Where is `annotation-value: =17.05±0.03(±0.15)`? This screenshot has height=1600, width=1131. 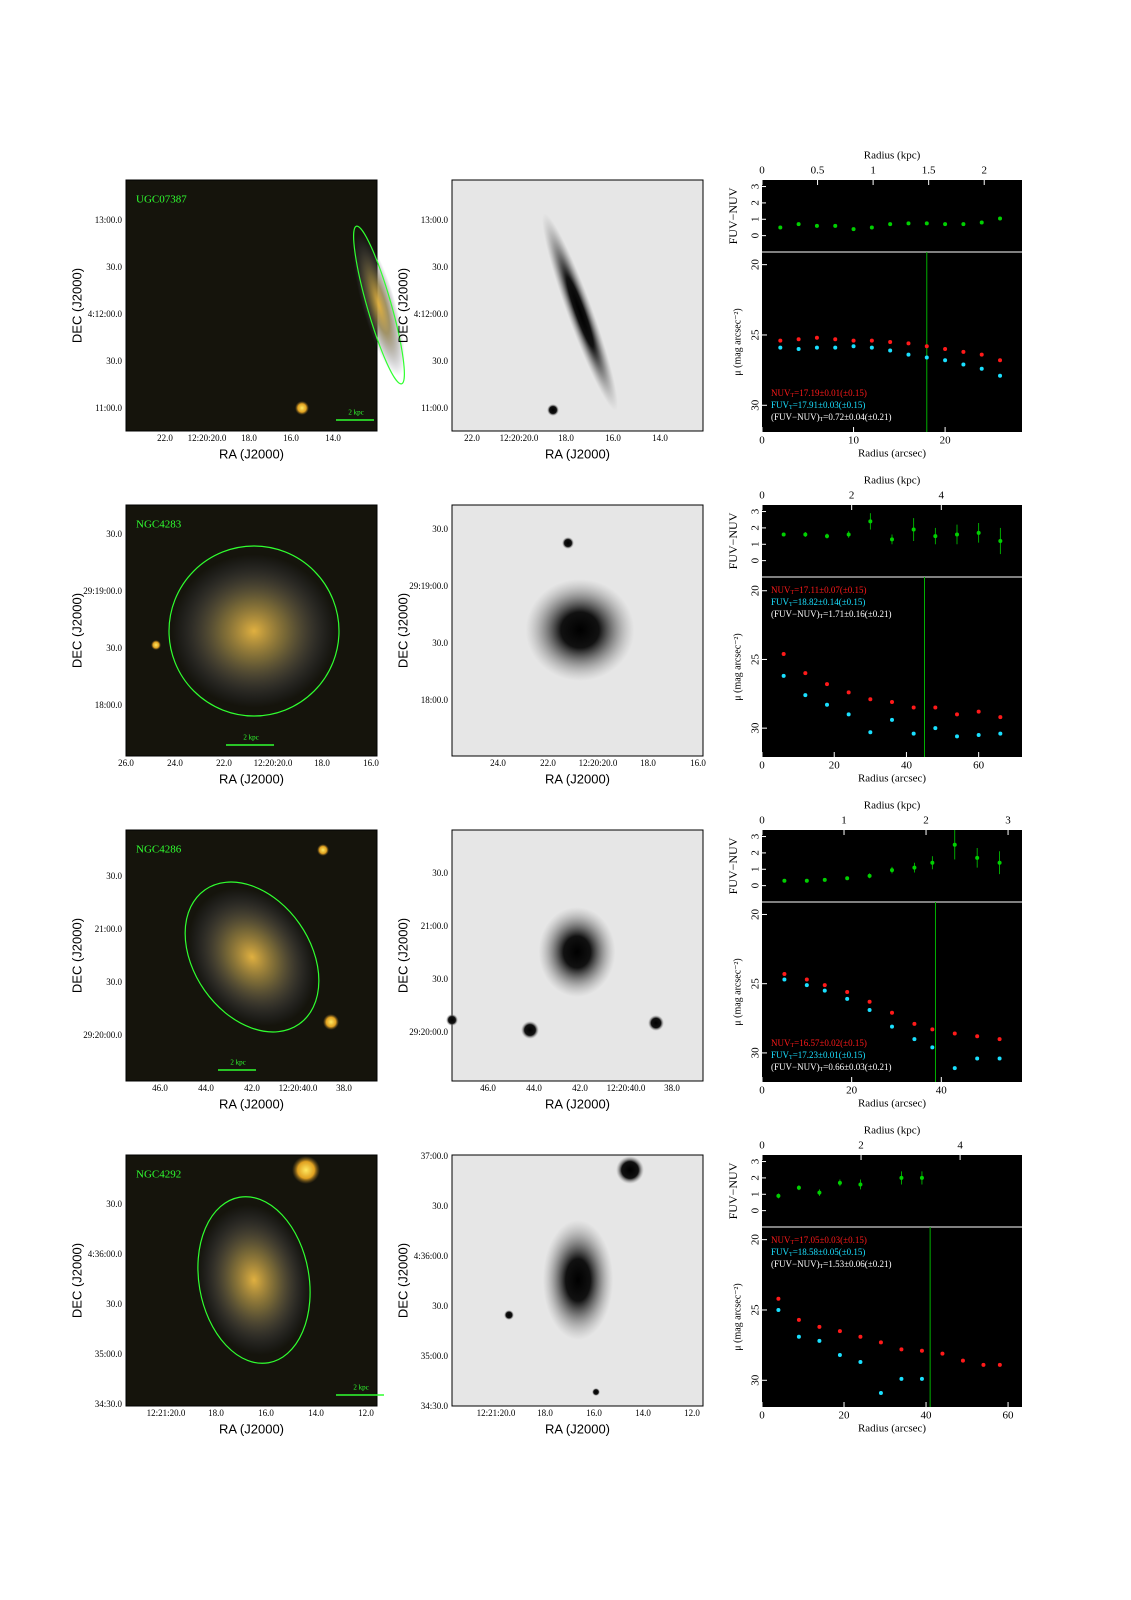 annotation-value: =17.05±0.03(±0.15) is located at coordinates (830, 1240).